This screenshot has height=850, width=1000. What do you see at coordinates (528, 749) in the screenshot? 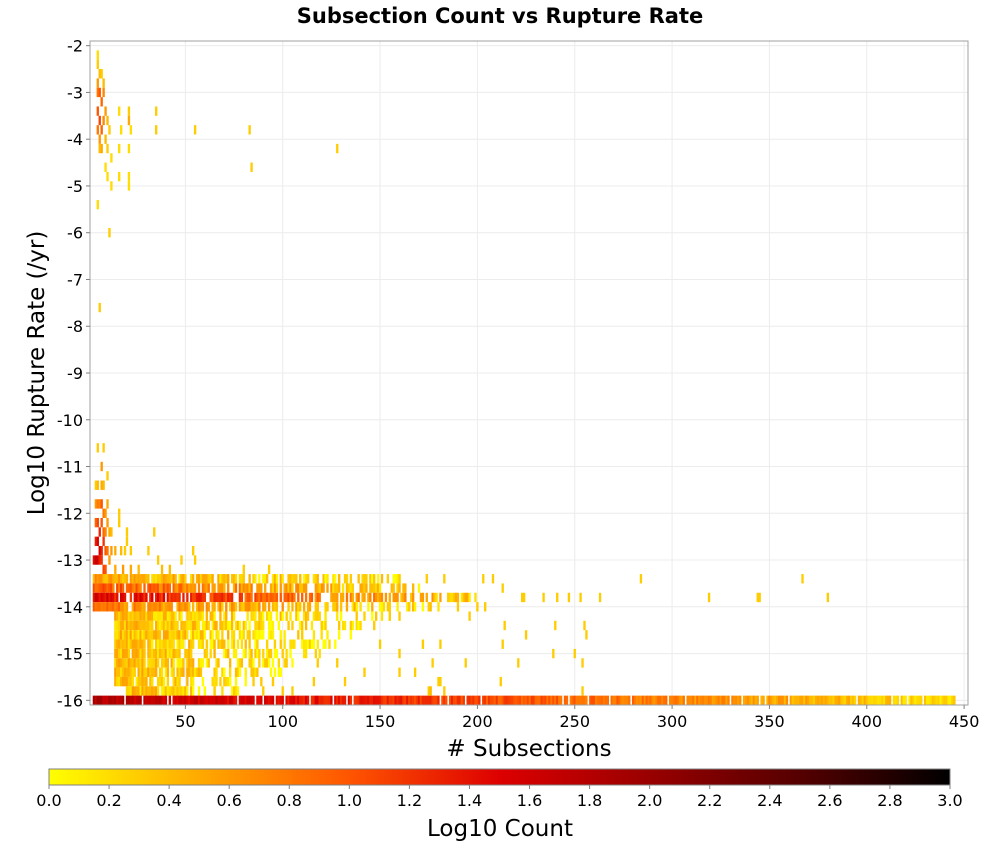
I see `x-axis-label: # Subsections` at bounding box center [528, 749].